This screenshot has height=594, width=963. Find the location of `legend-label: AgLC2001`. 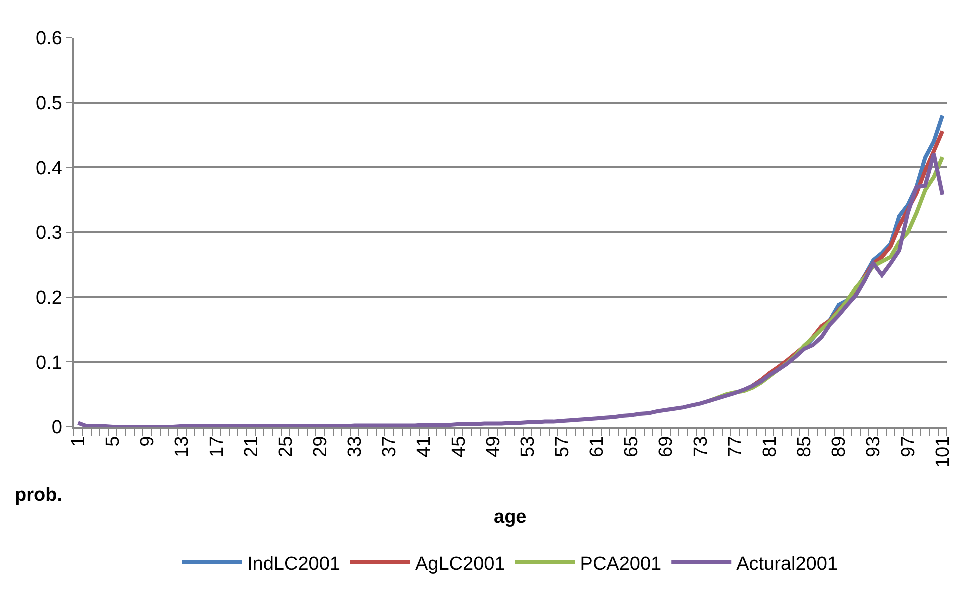

legend-label: AgLC2001 is located at coordinates (460, 564).